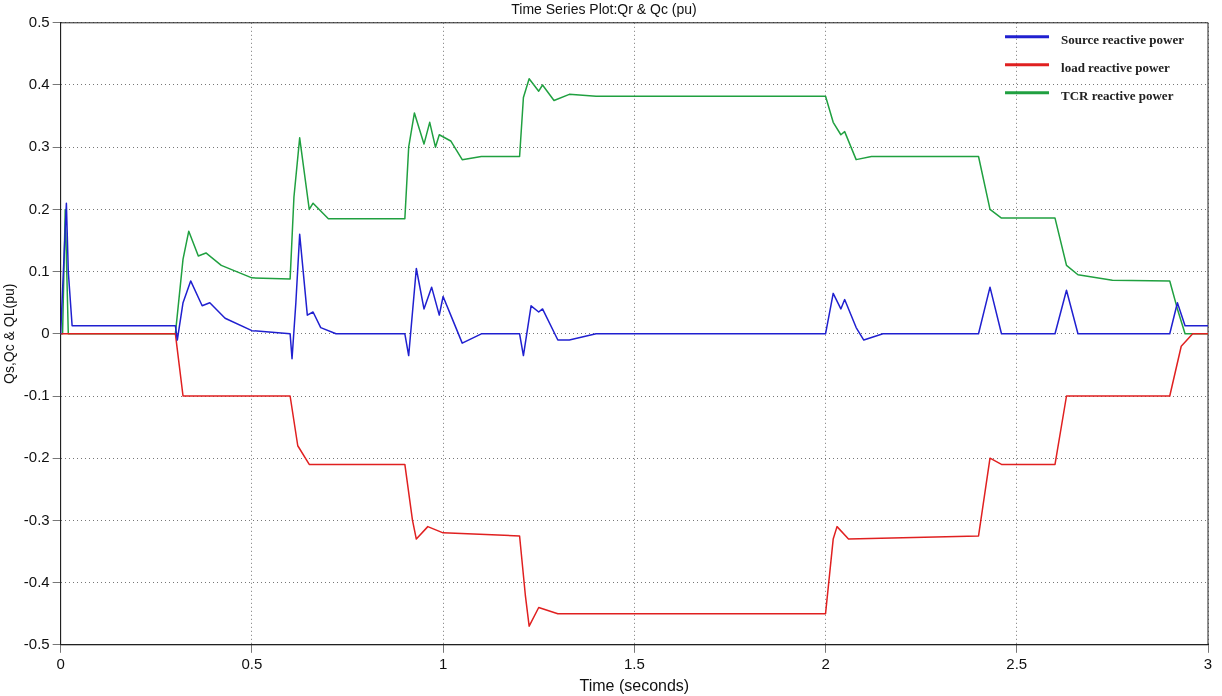 Image resolution: width=1222 pixels, height=696 pixels. What do you see at coordinates (39, 208) in the screenshot?
I see `y-tick-label: 0.2` at bounding box center [39, 208].